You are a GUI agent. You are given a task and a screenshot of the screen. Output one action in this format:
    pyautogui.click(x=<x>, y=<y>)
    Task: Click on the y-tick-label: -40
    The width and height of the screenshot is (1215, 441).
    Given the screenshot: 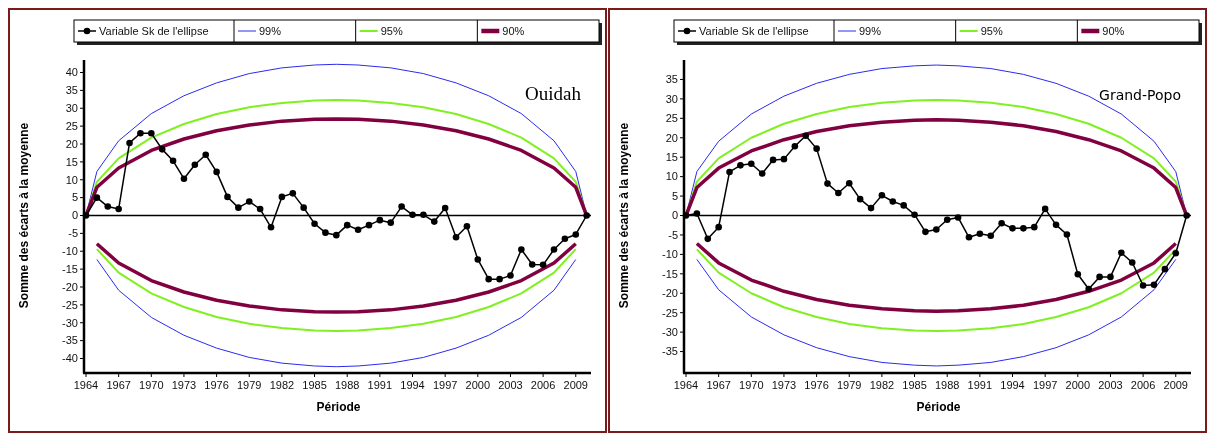 What is the action you would take?
    pyautogui.click(x=70, y=358)
    